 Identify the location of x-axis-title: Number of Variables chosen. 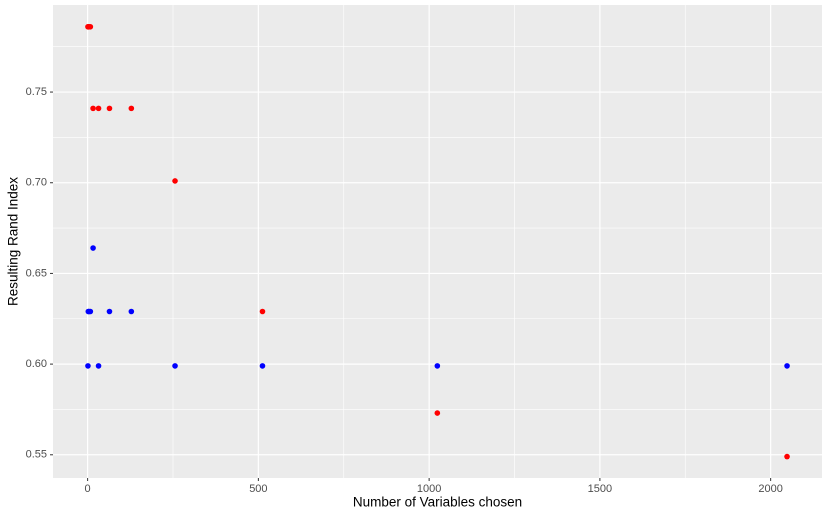
(437, 502).